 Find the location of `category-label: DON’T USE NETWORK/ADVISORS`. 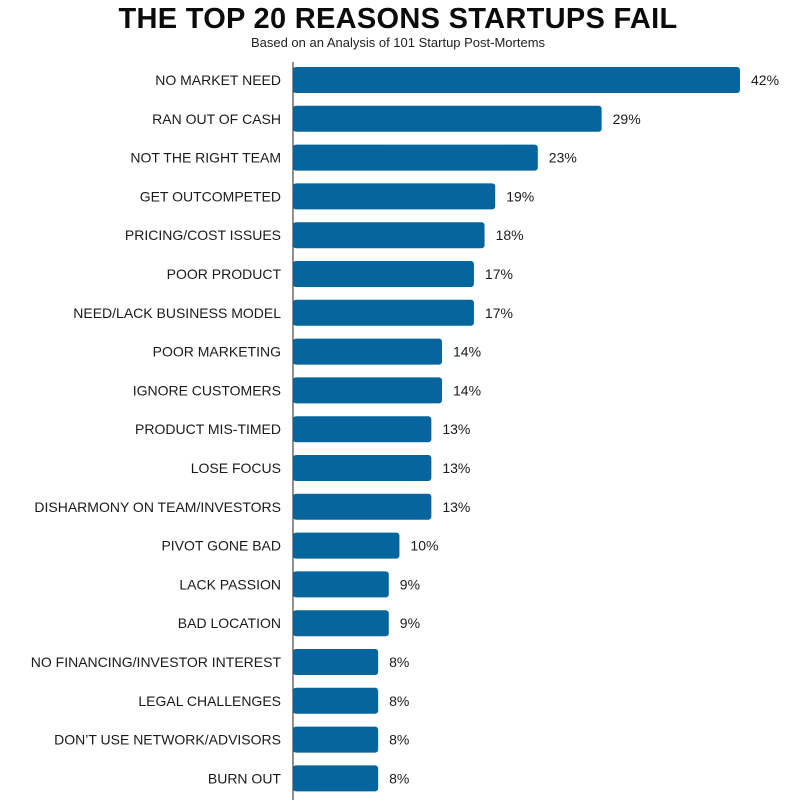

category-label: DON’T USE NETWORK/ADVISORS is located at coordinates (167, 740).